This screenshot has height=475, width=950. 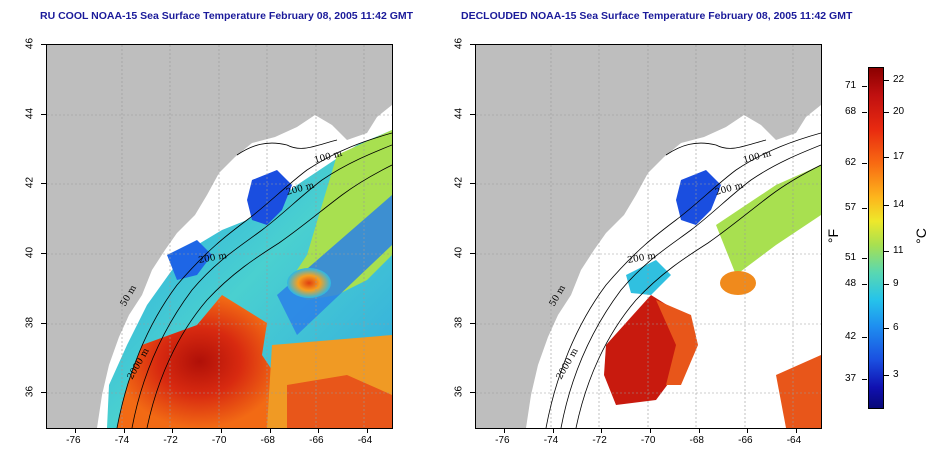 What do you see at coordinates (745, 440) in the screenshot?
I see `x-tick-label-right: -66` at bounding box center [745, 440].